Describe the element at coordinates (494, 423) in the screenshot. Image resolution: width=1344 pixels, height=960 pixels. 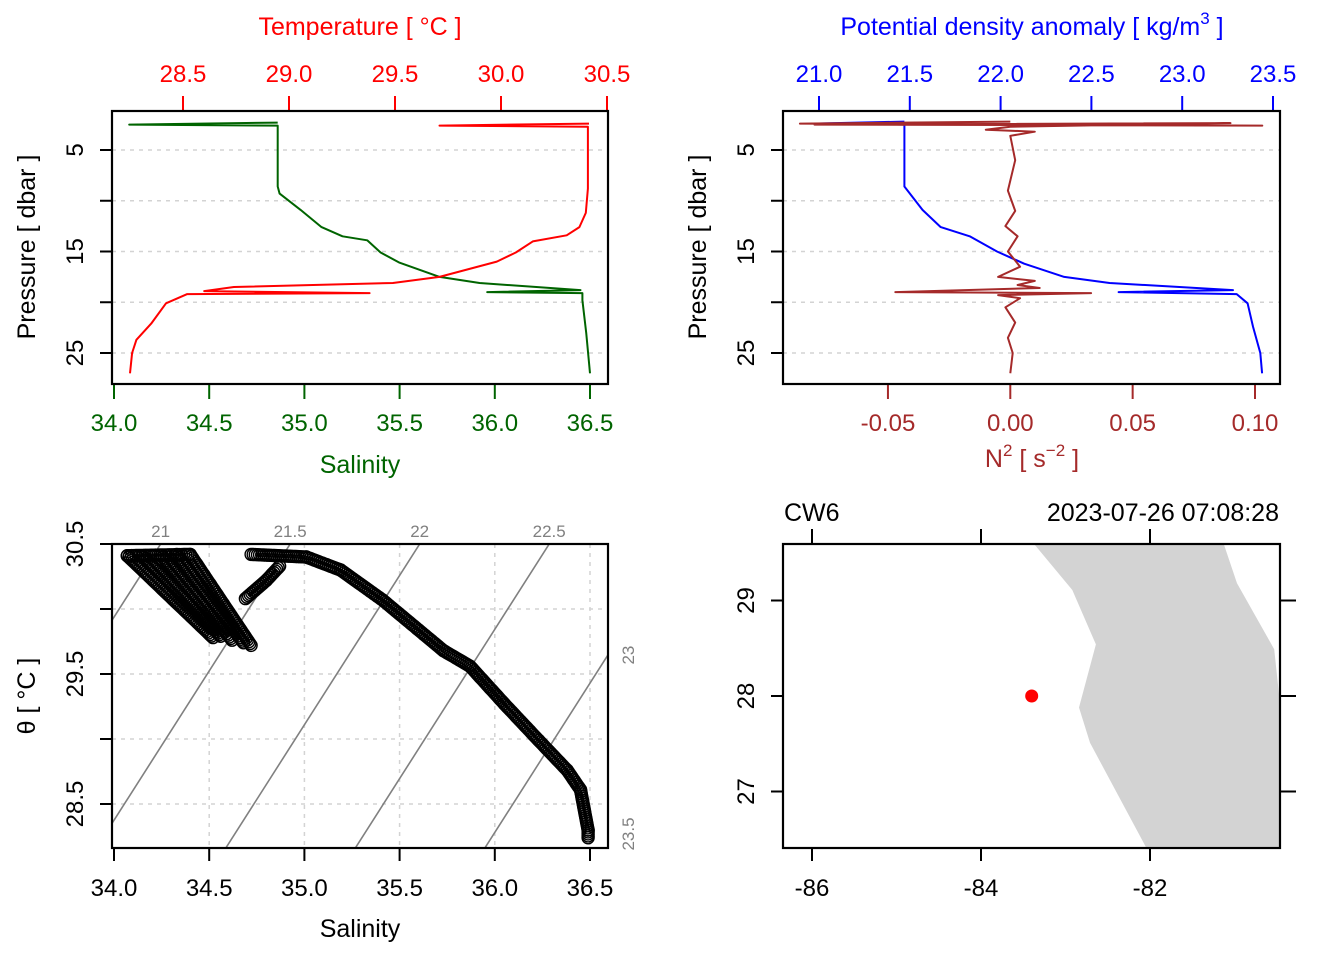
I see `bottom-x-tick-label: 36.0` at that location.